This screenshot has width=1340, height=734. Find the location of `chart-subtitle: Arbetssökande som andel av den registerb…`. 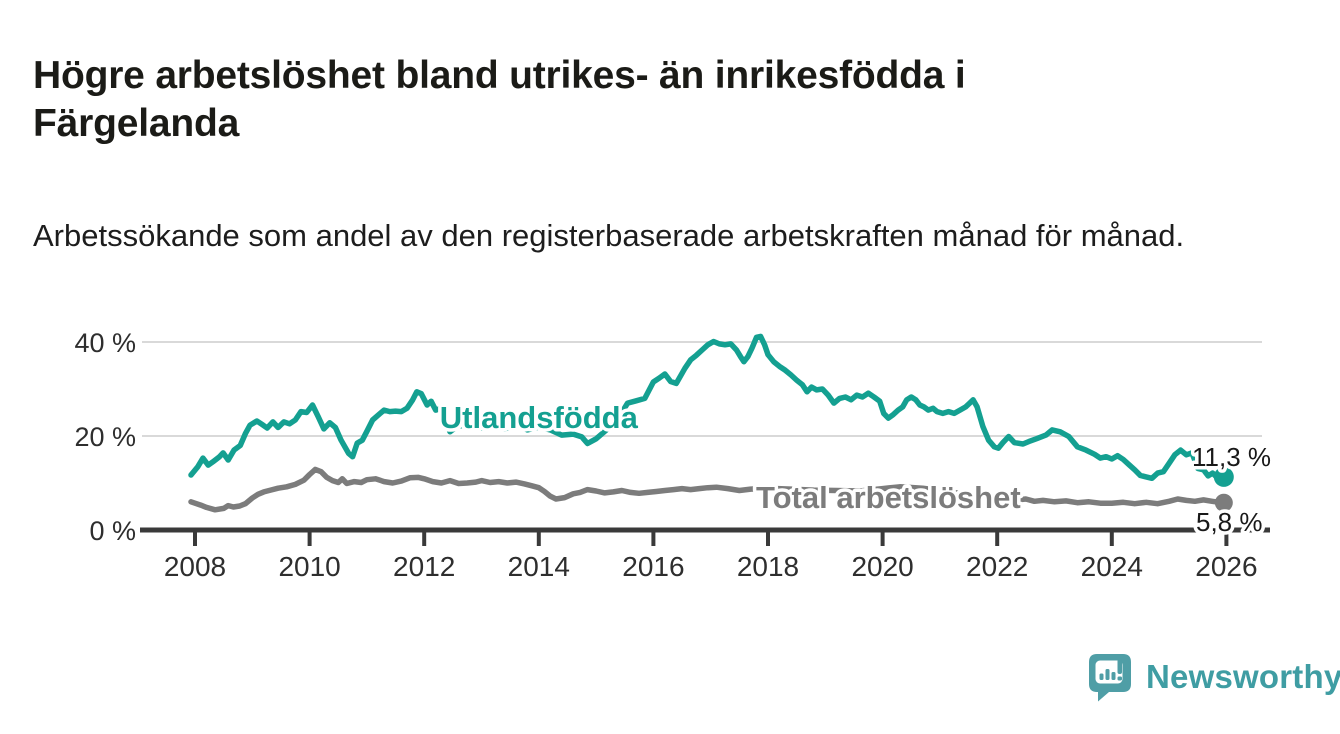

chart-subtitle: Arbetssökande som andel av den registerb… is located at coordinates (609, 235).